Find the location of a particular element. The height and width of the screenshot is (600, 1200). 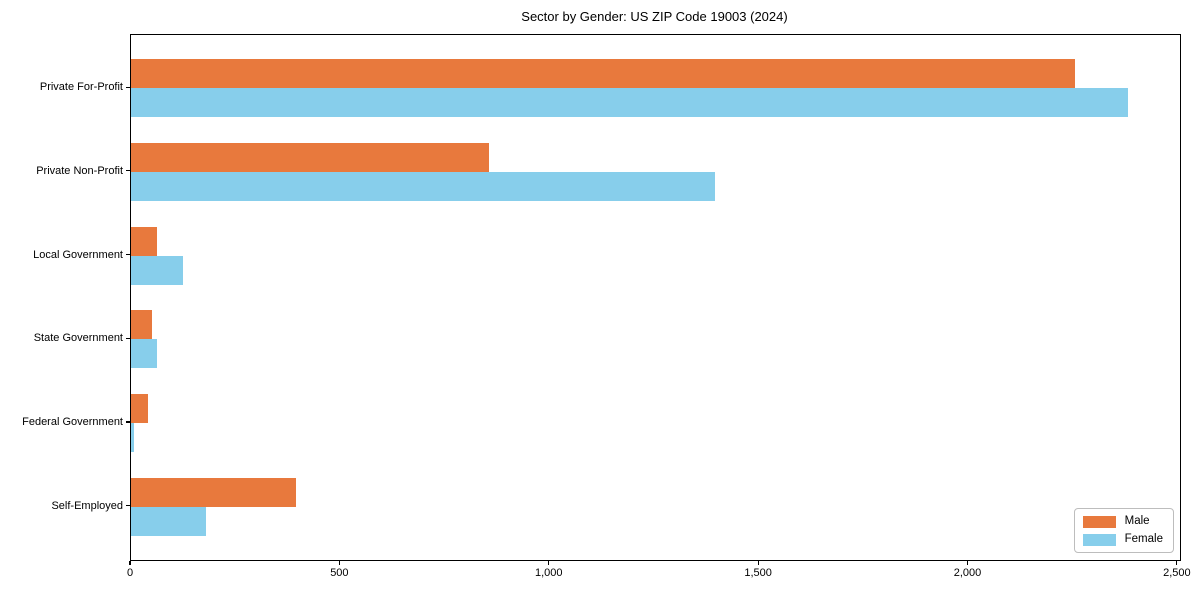

legend-item-male: Male is located at coordinates (1122, 521).